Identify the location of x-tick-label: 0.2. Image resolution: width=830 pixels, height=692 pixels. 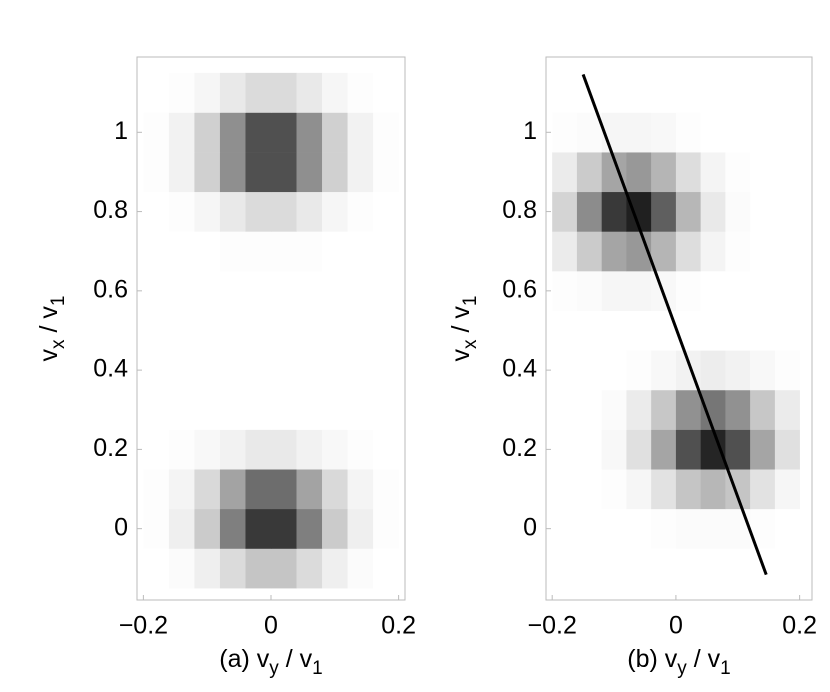
(398, 626).